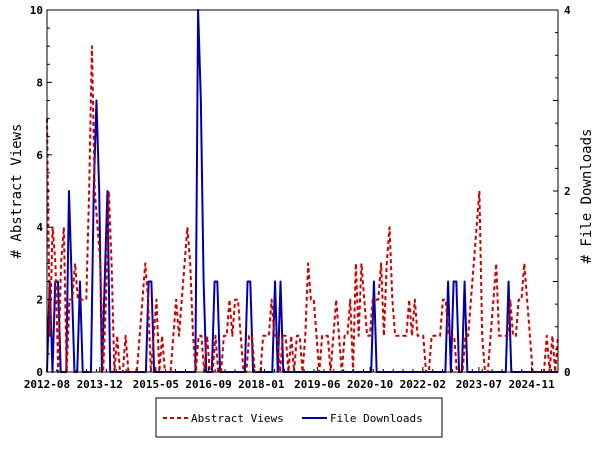 This screenshot has height=454, width=600. What do you see at coordinates (39, 300) in the screenshot?
I see `y-tick-label: 2` at bounding box center [39, 300].